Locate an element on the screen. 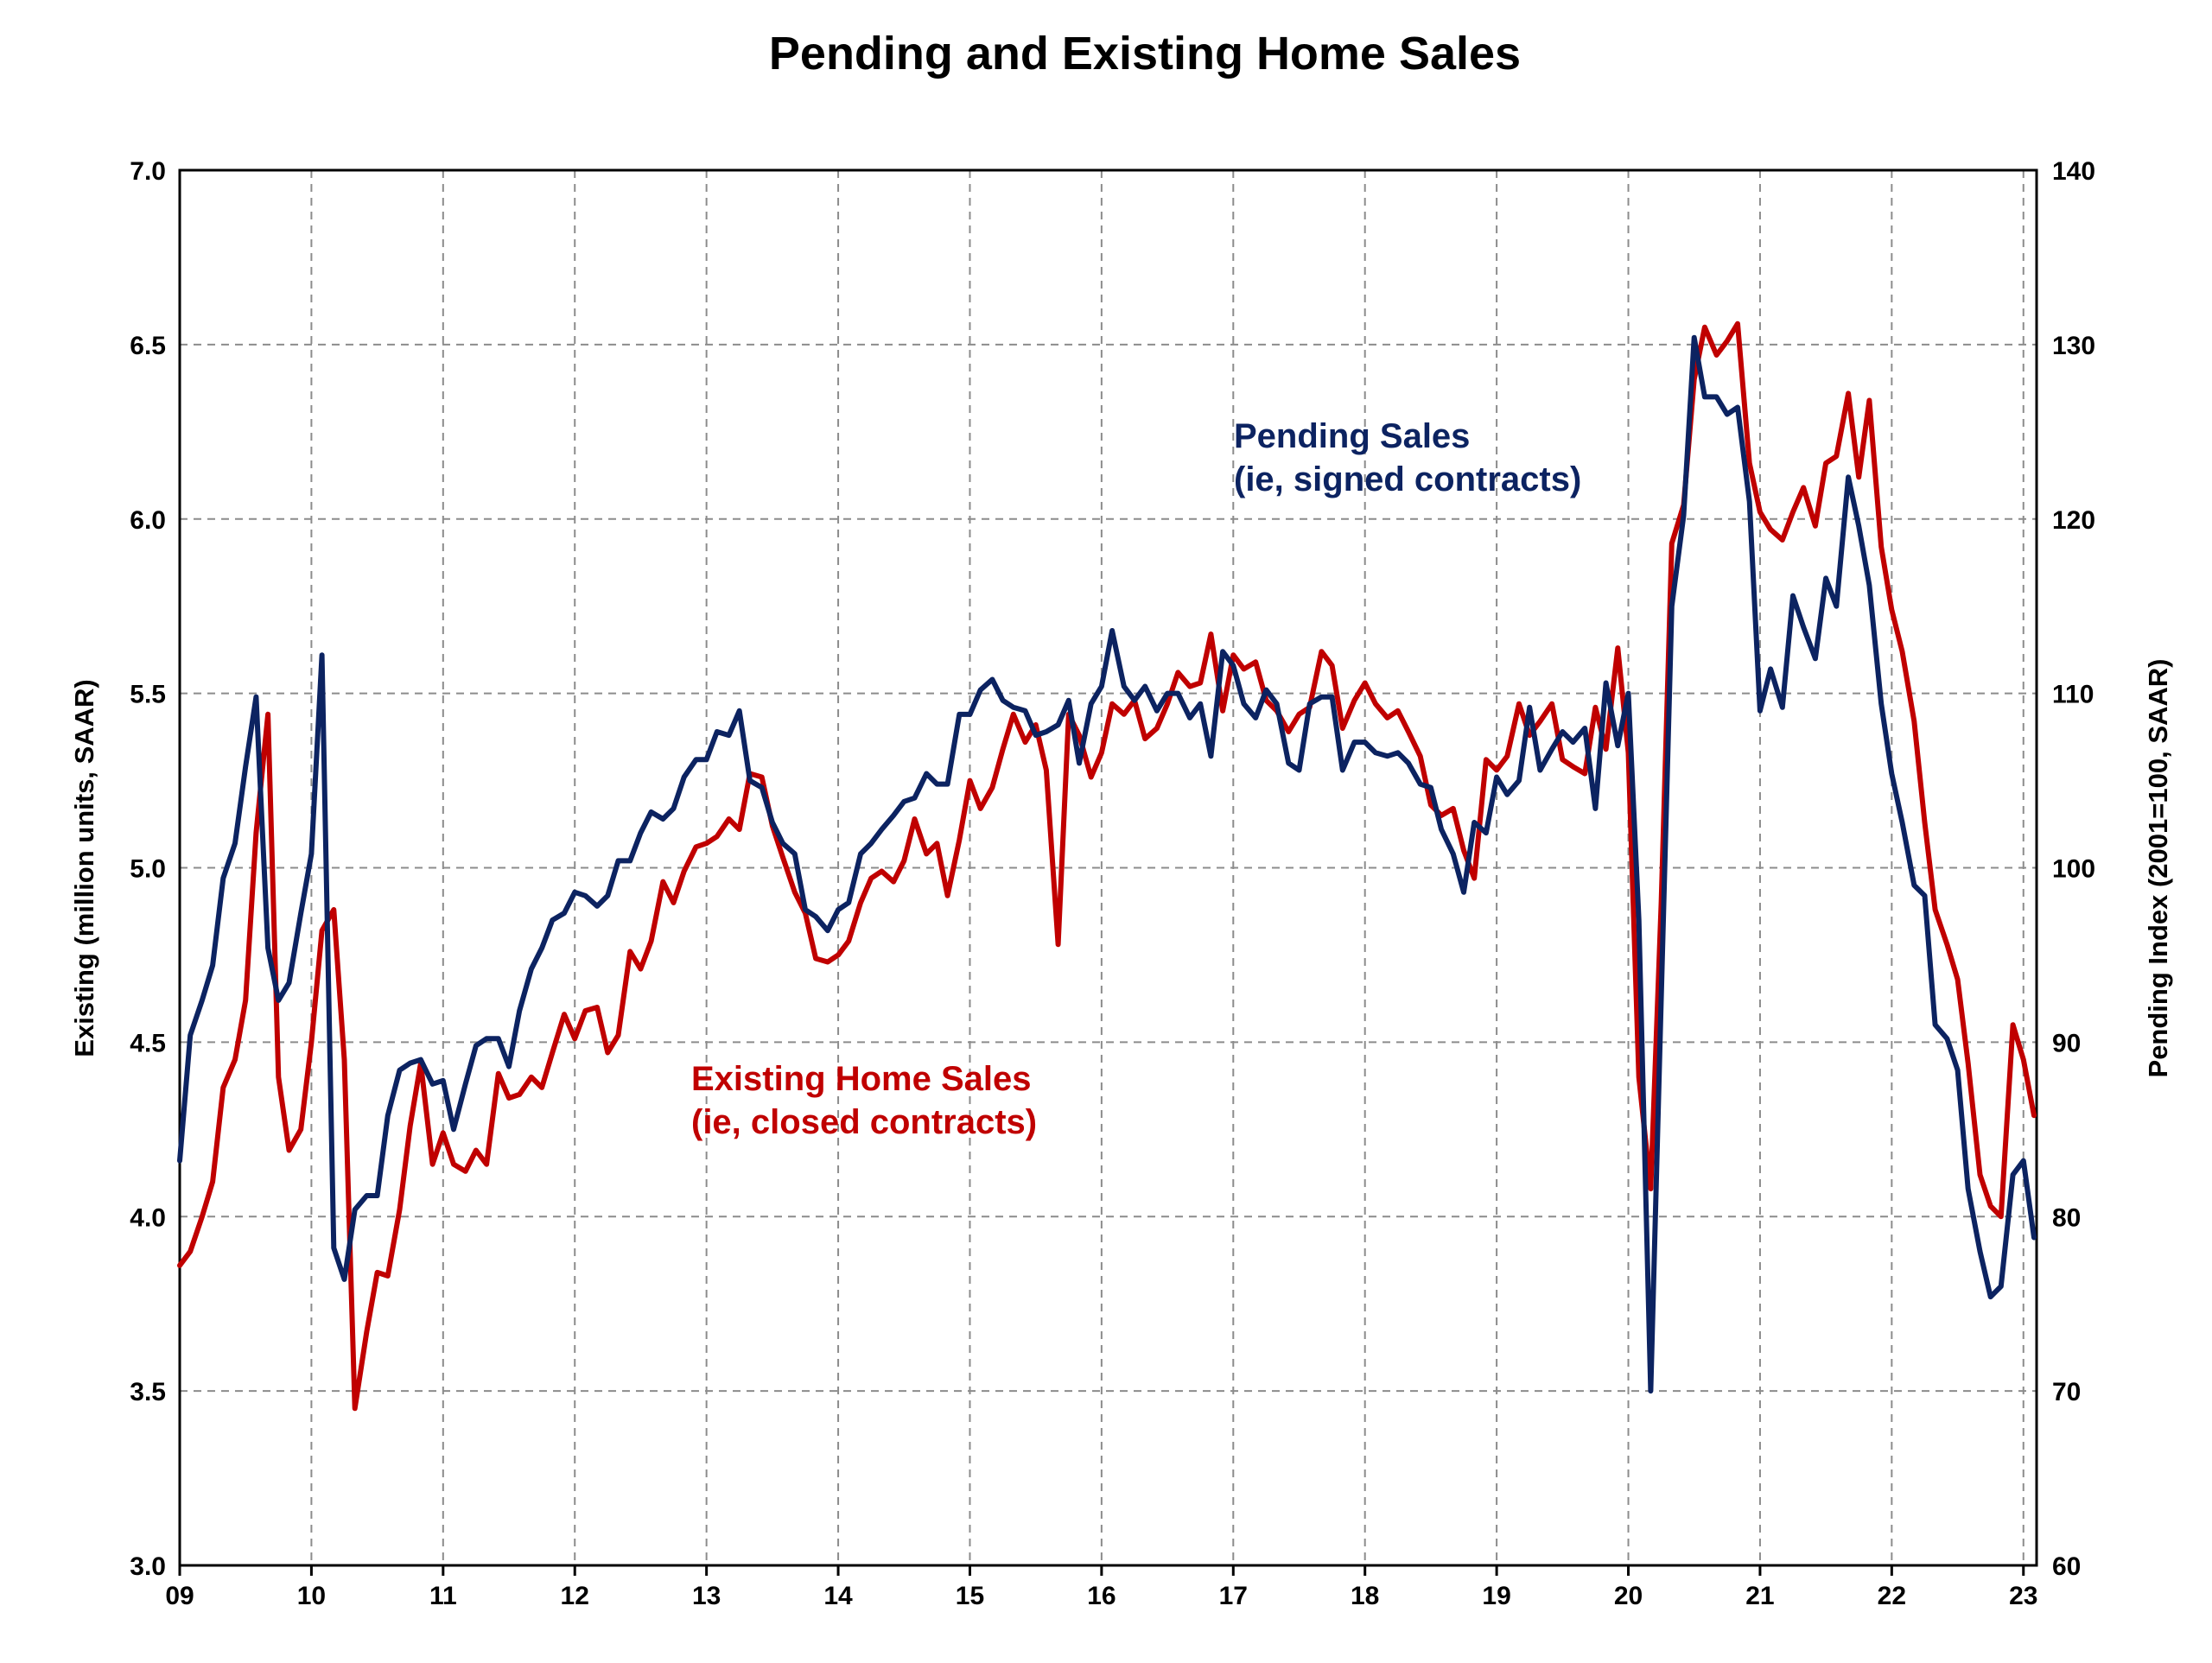 This screenshot has height=1663, width=2212. chart-title: Pending and Existing Home Sales is located at coordinates (1145, 54).